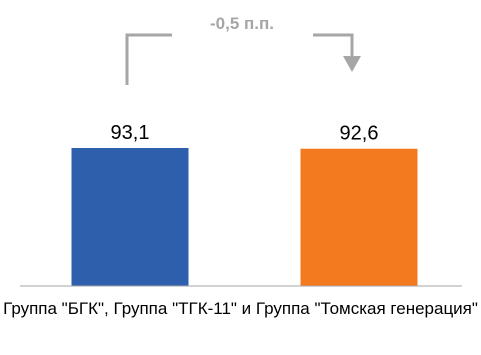  I want to click on delta-bracket, so click(239, 59).